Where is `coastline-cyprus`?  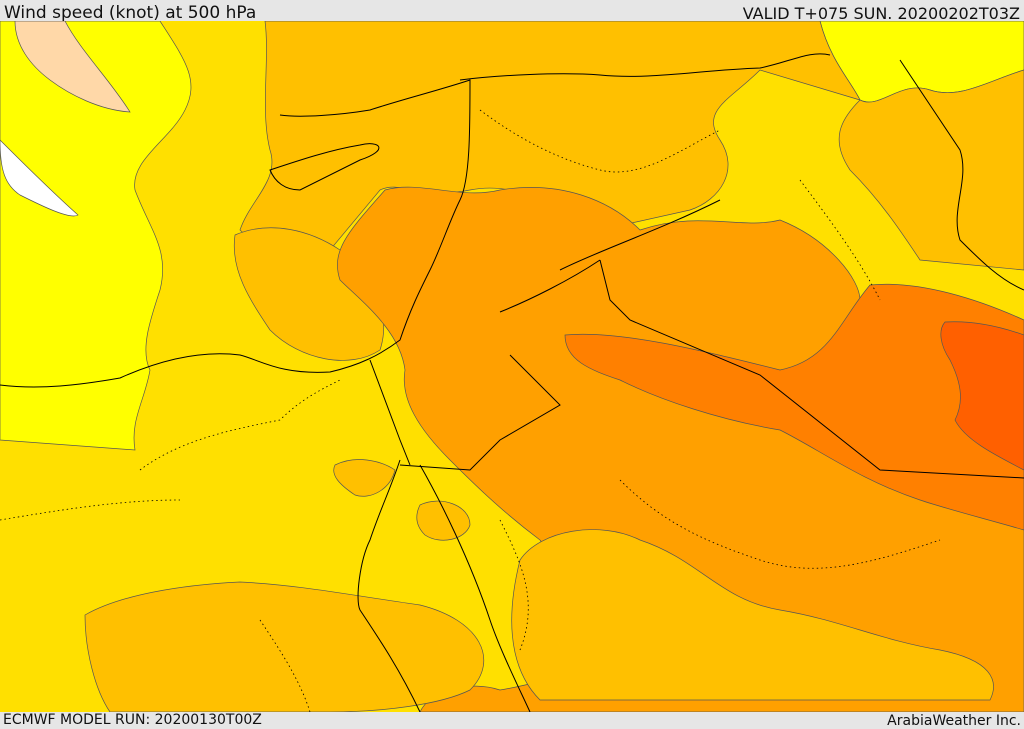 coastline-cyprus is located at coordinates (324, 167).